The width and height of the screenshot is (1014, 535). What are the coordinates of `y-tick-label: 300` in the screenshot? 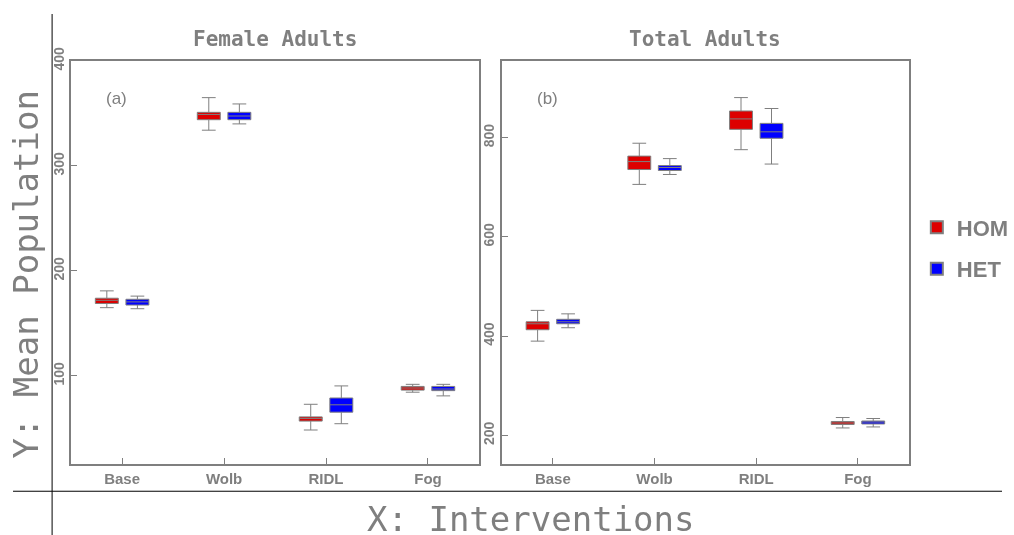 It's located at (58, 163).